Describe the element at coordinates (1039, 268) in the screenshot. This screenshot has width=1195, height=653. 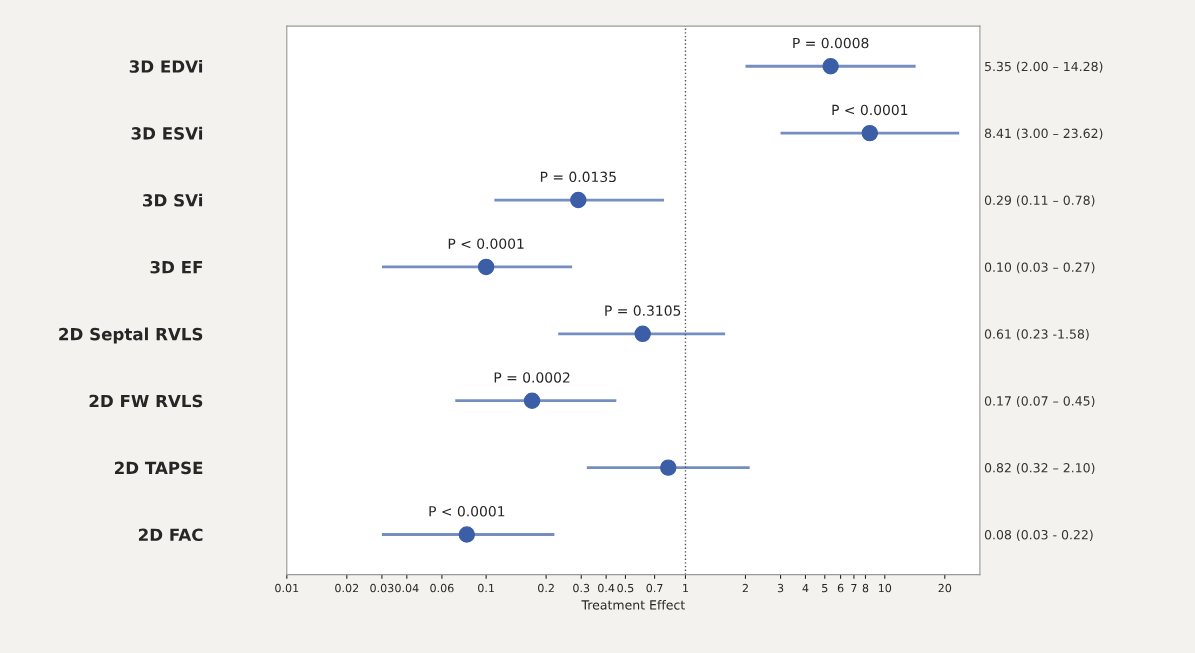
I see `y2-tick-label: 0.10 (0.03 – 0.27)` at that location.